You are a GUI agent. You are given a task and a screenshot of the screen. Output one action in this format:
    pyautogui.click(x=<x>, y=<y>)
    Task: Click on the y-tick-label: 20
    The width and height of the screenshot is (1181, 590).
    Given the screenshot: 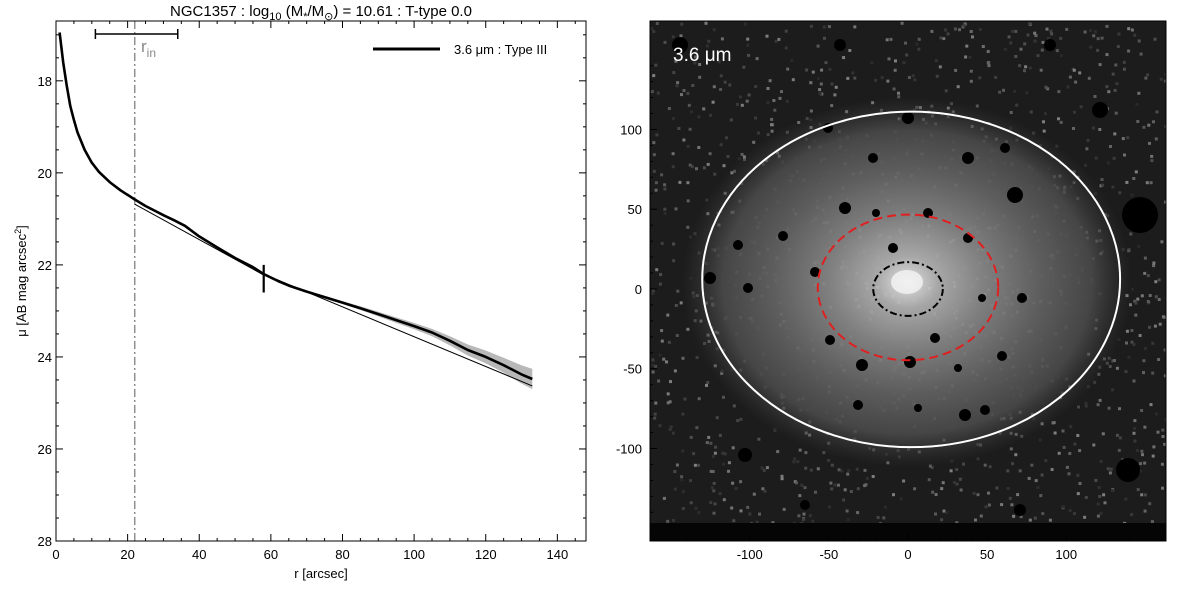 What is the action you would take?
    pyautogui.click(x=45, y=173)
    